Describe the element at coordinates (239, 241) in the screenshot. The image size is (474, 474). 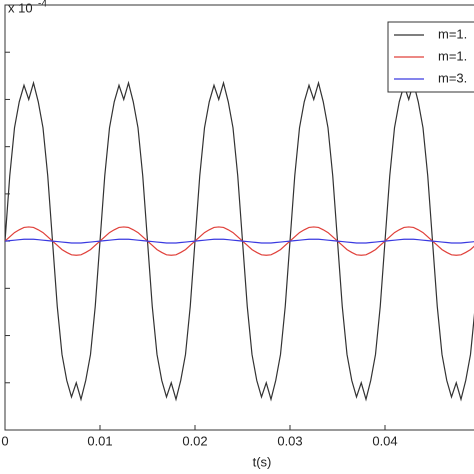
I see `data-line` at that location.